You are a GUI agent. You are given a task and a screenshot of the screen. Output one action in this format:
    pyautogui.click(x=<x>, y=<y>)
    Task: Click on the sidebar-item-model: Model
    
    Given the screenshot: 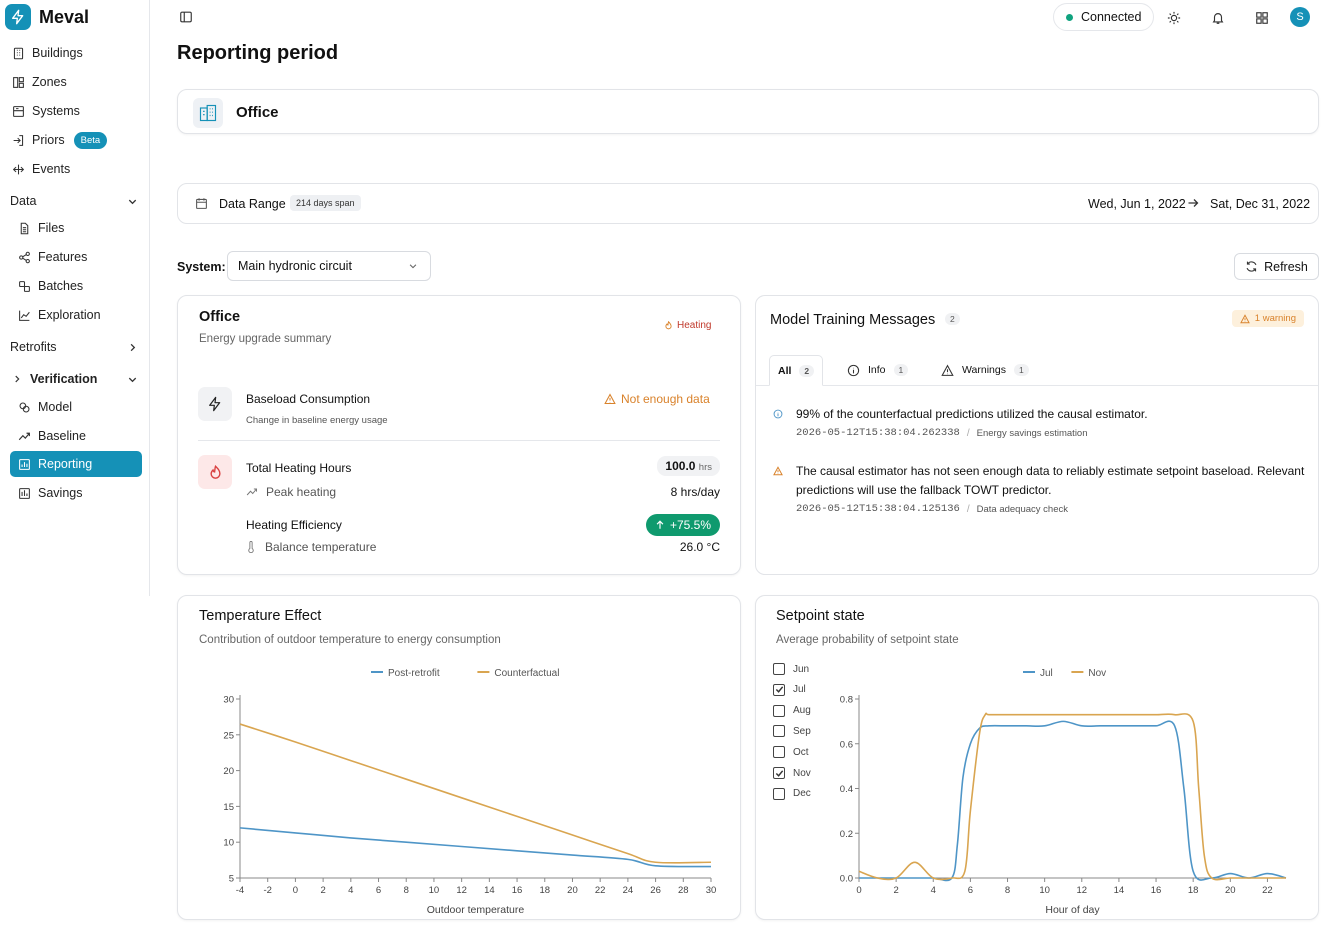 What is the action you would take?
    pyautogui.click(x=79, y=407)
    